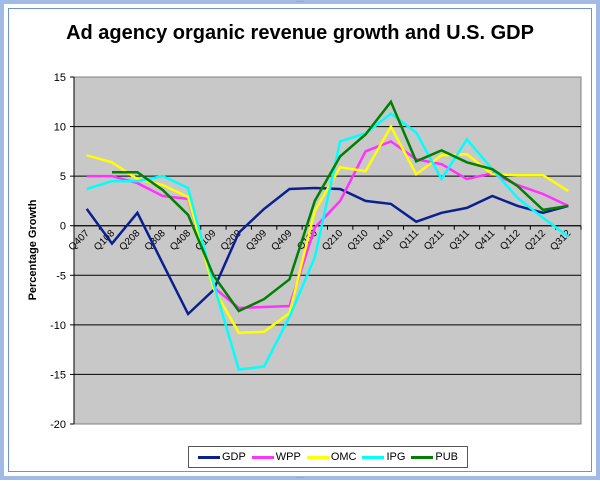  Describe the element at coordinates (58, 425) in the screenshot. I see `y-tick-label: -20` at that location.